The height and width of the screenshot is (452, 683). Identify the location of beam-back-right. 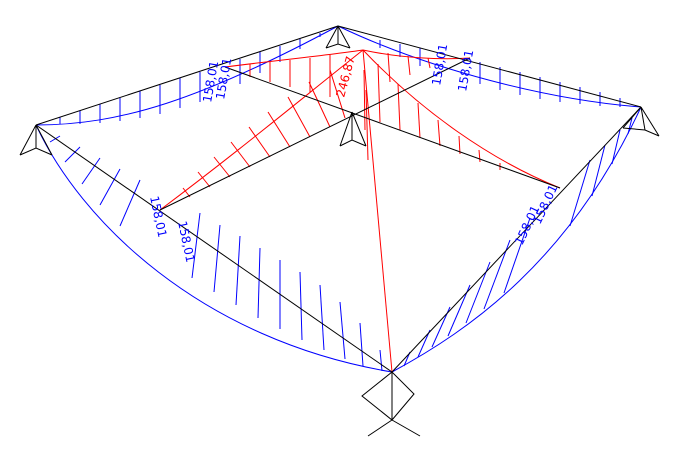
(489, 66).